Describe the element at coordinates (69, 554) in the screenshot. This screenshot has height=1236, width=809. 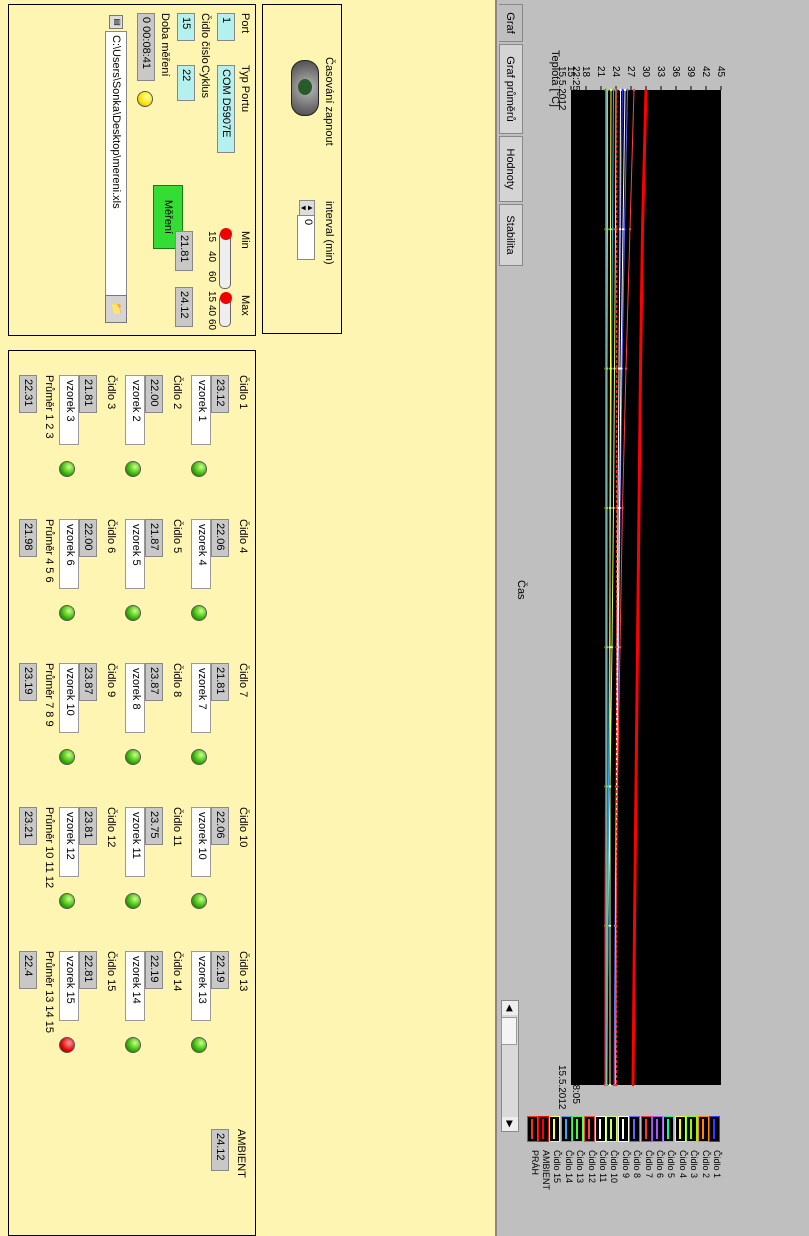
I see `sample-field: vzorek 6` at that location.